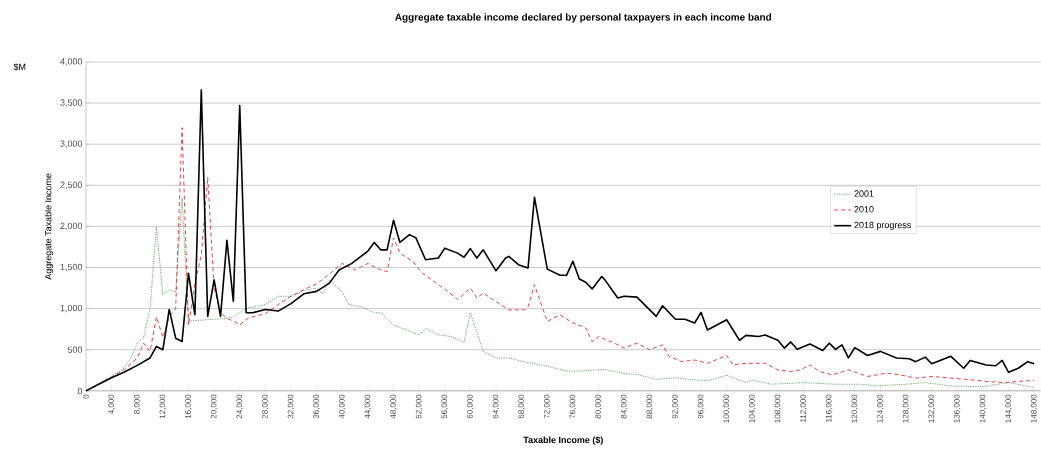  Describe the element at coordinates (882, 226) in the screenshot. I see `legend-label: 2018 progress` at that location.